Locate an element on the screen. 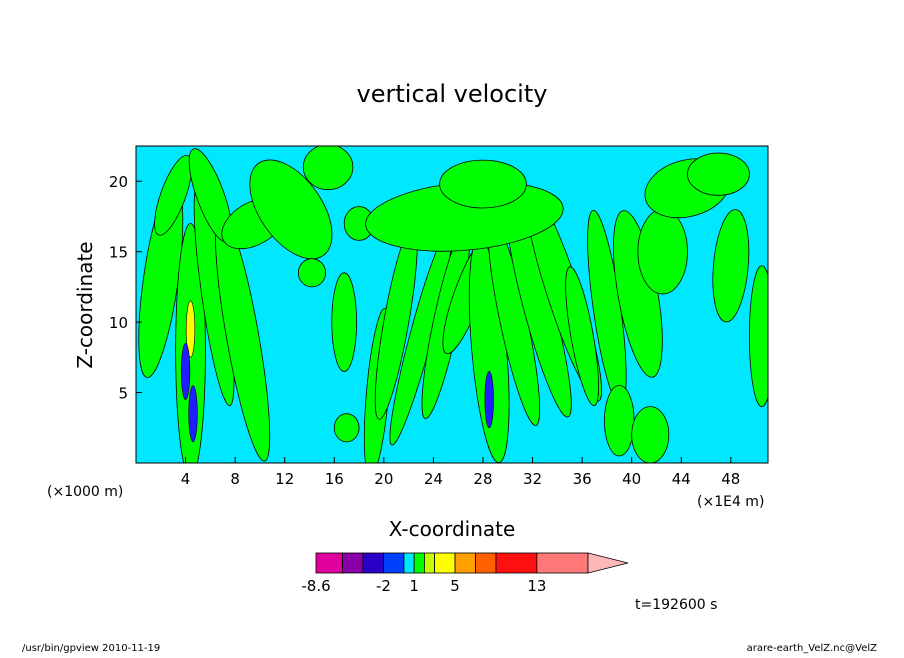  x-tick-label: 8 is located at coordinates (235, 479).